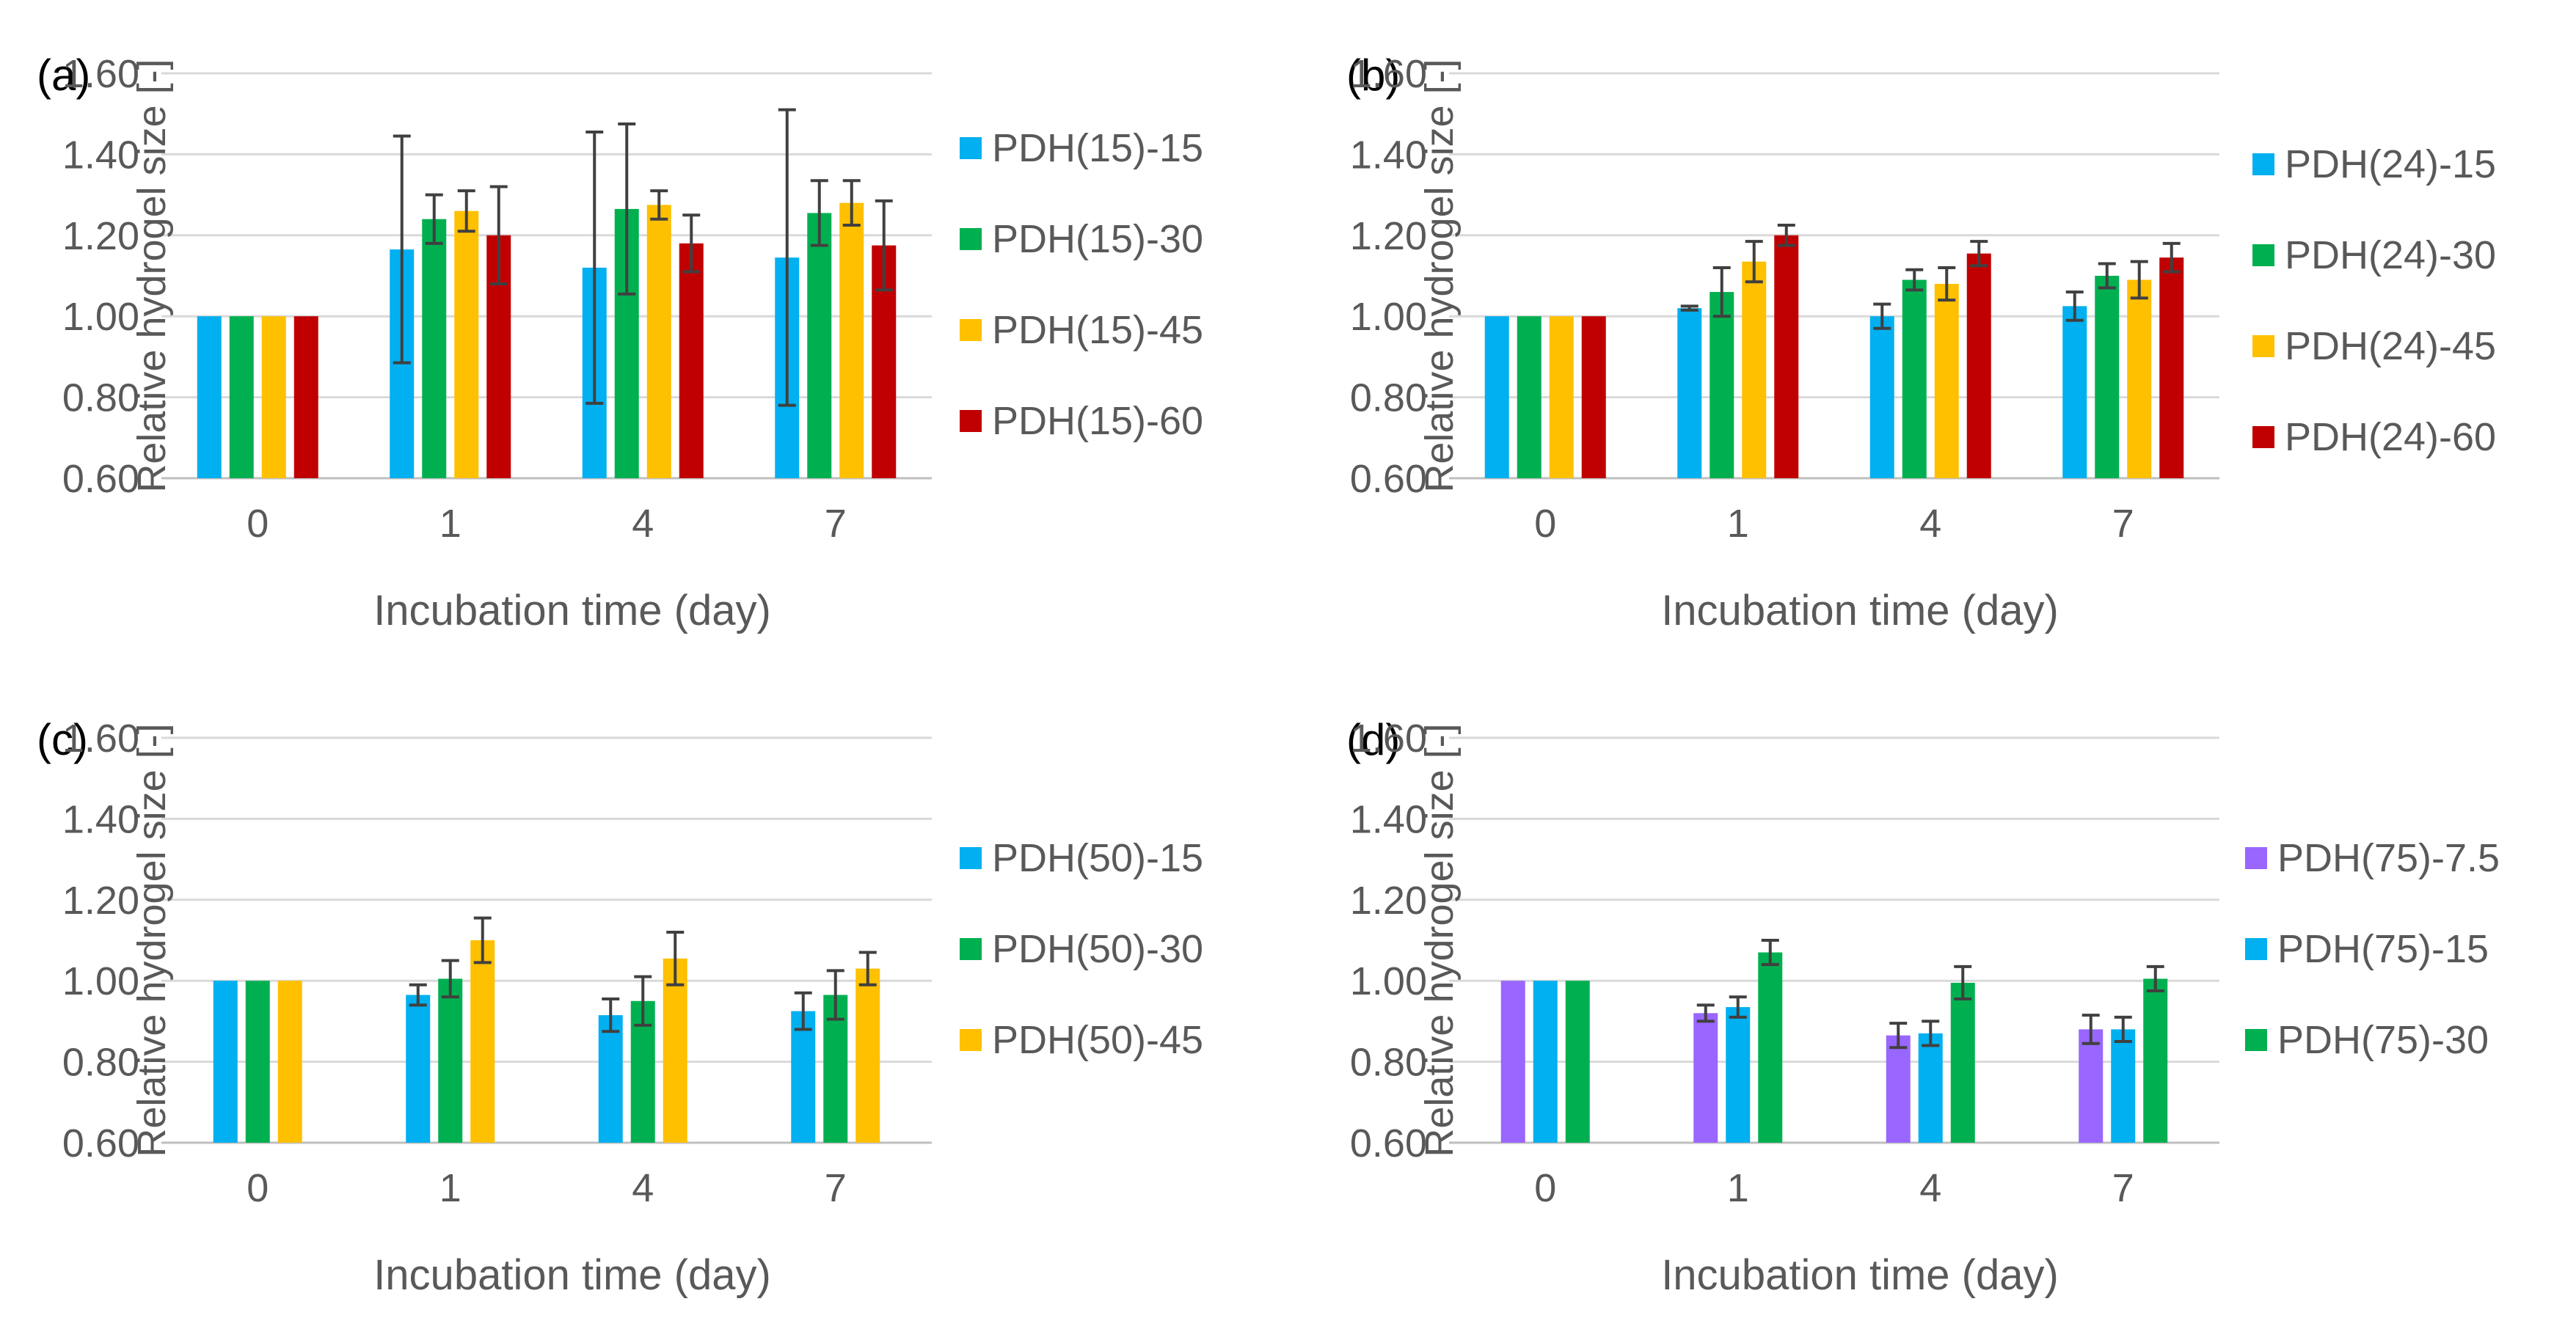 The image size is (2576, 1329). Describe the element at coordinates (2391, 255) in the screenshot. I see `legend-label: PDH(24)-30` at that location.